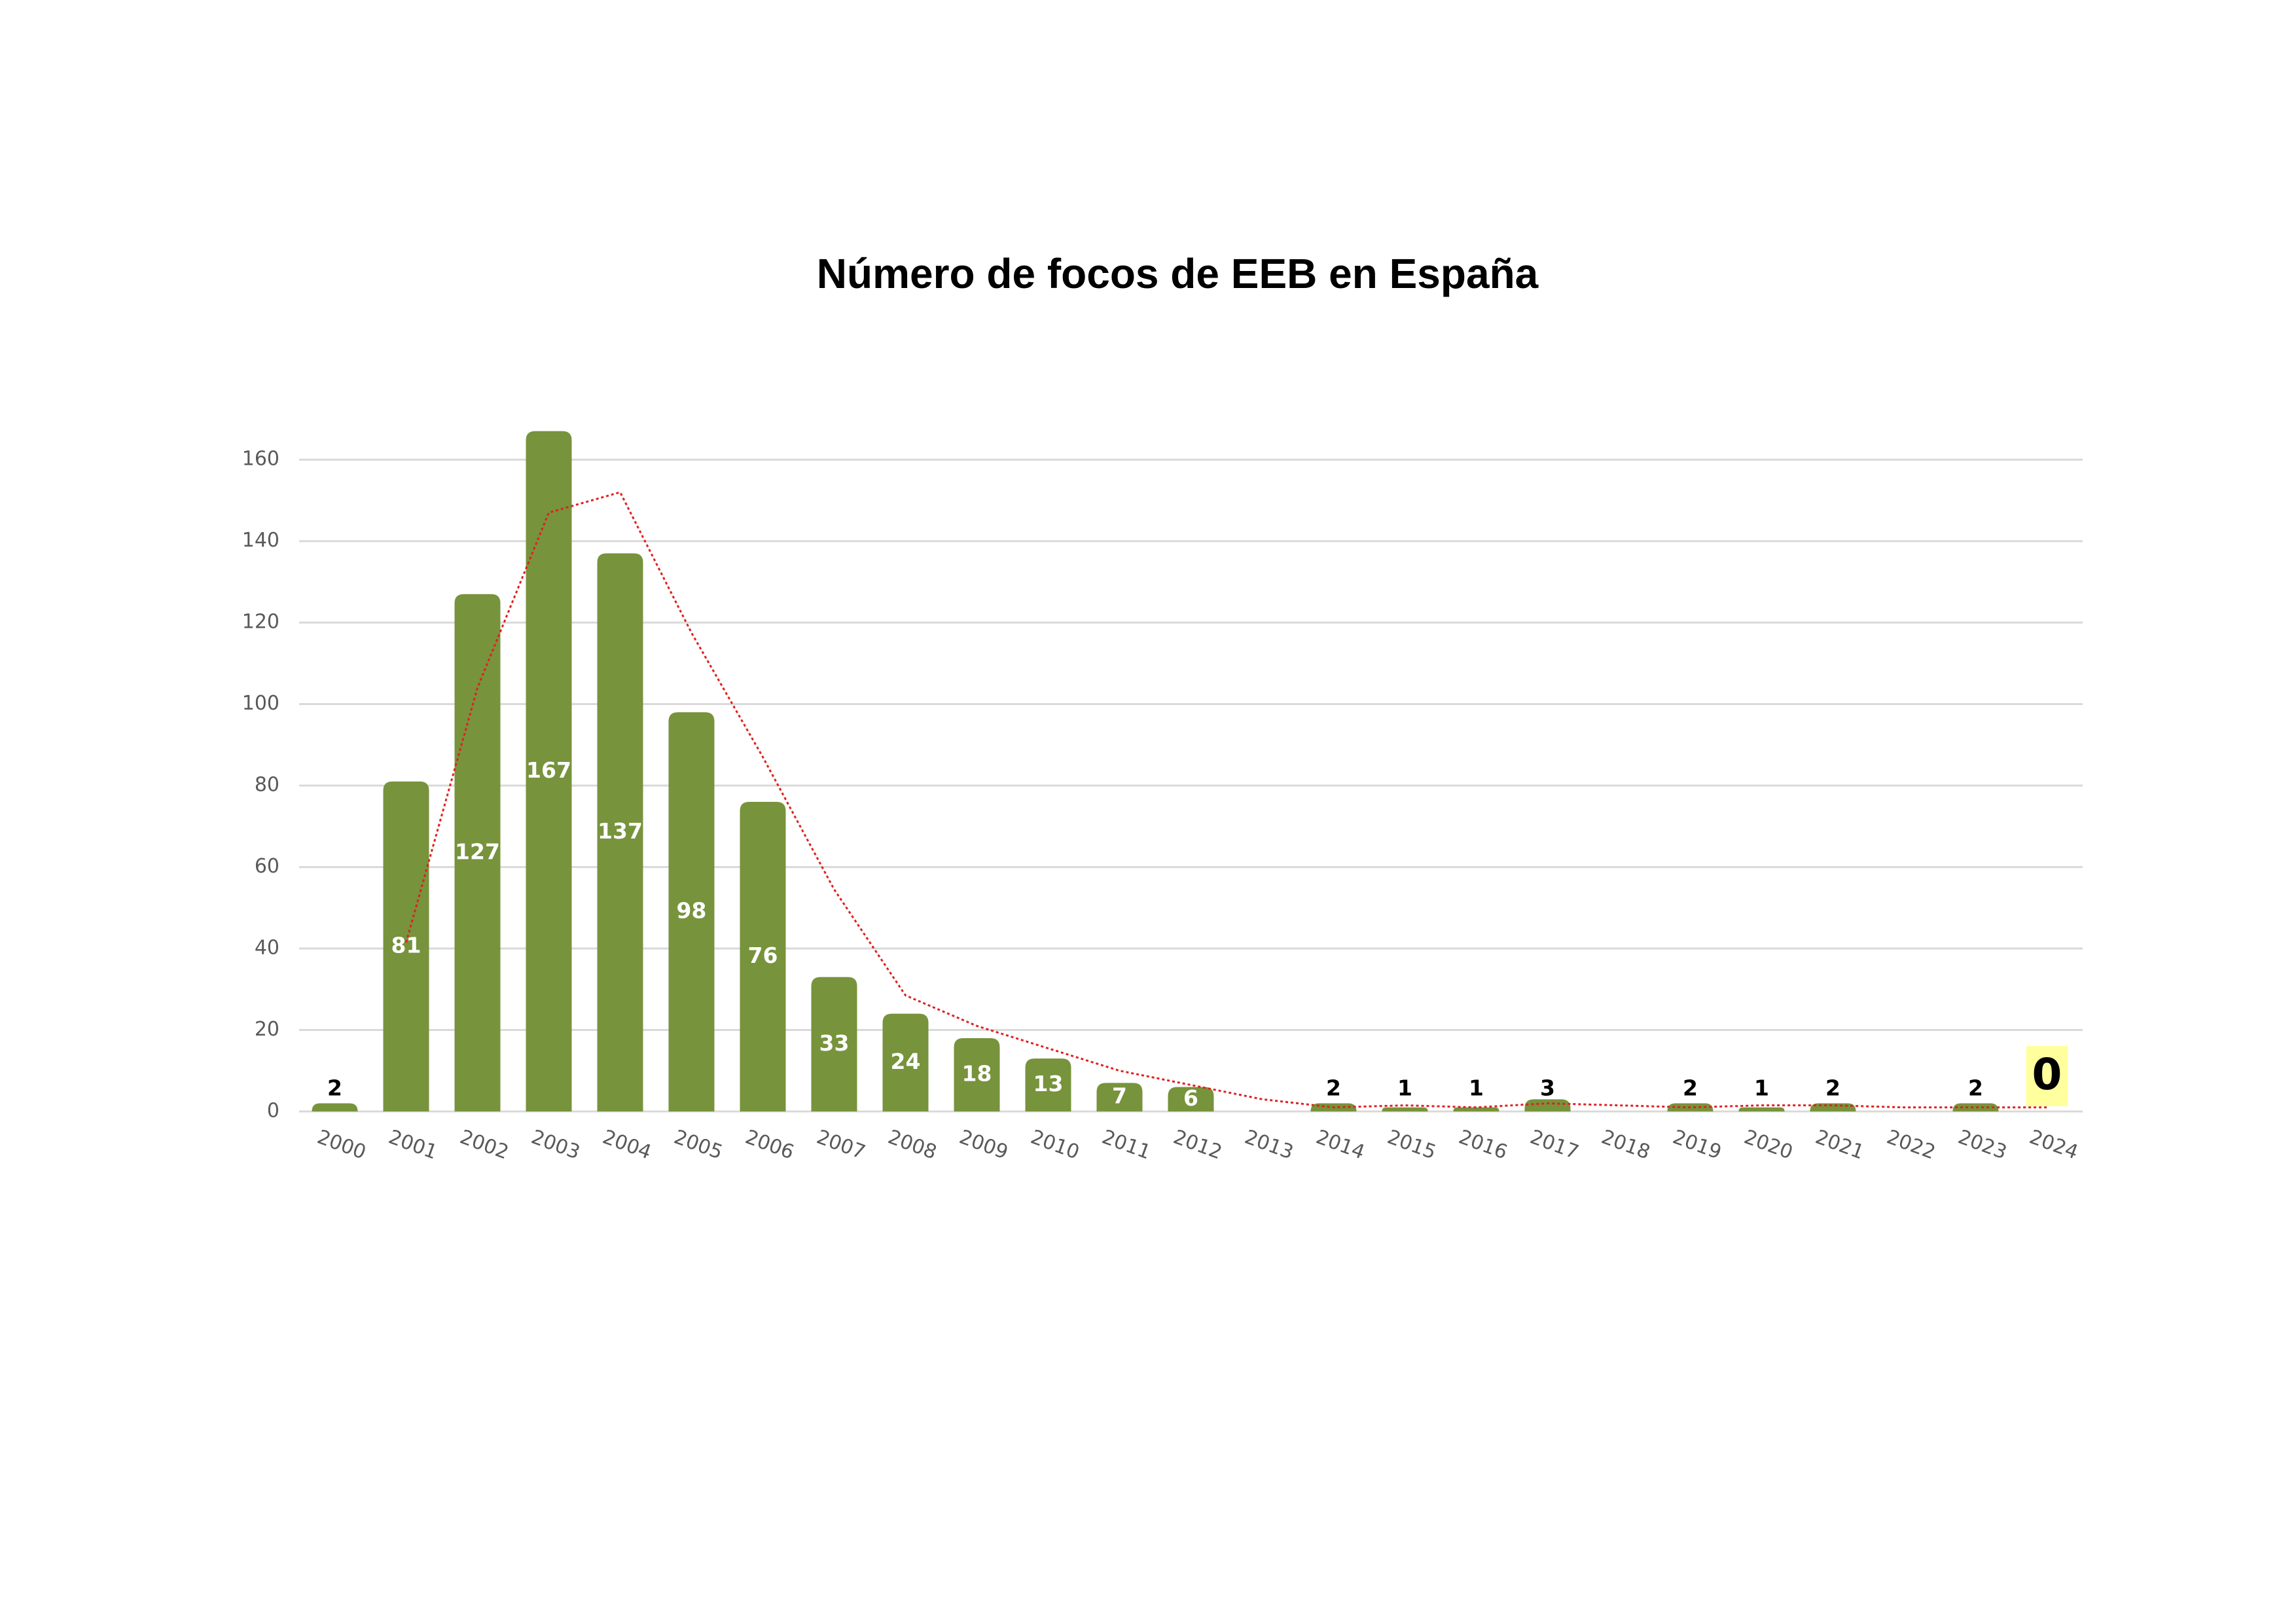 This screenshot has width=2296, height=1624. Describe the element at coordinates (1554, 1145) in the screenshot. I see `x-tick-label: 2017` at that location.